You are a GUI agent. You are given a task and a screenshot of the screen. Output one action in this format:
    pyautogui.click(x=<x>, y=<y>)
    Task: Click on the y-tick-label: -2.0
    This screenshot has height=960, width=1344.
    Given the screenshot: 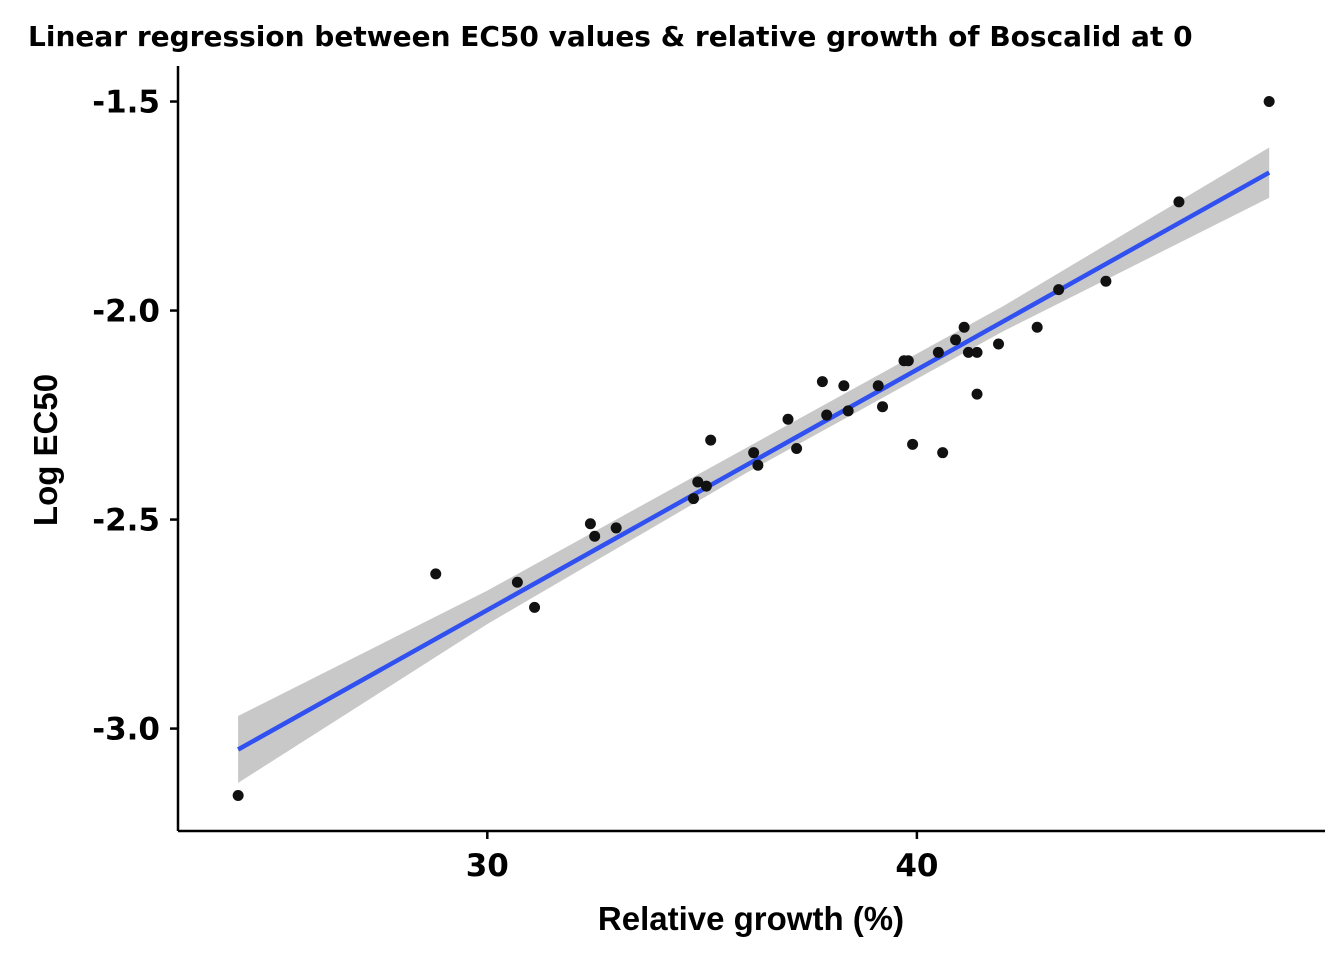 What is the action you would take?
    pyautogui.click(x=126, y=312)
    